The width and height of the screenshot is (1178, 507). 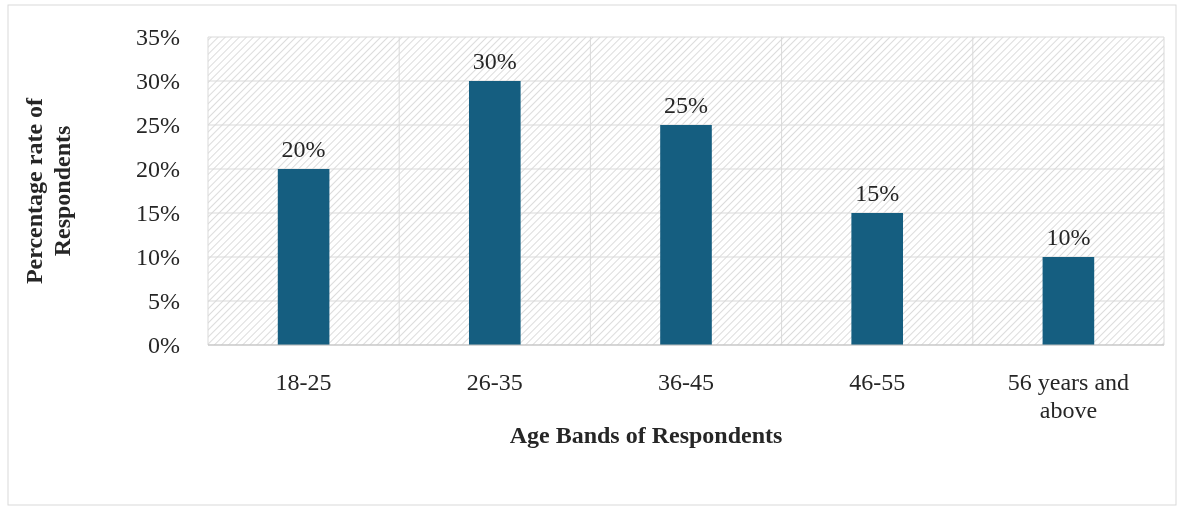 What do you see at coordinates (164, 301) in the screenshot?
I see `y-tick-label: 5%` at bounding box center [164, 301].